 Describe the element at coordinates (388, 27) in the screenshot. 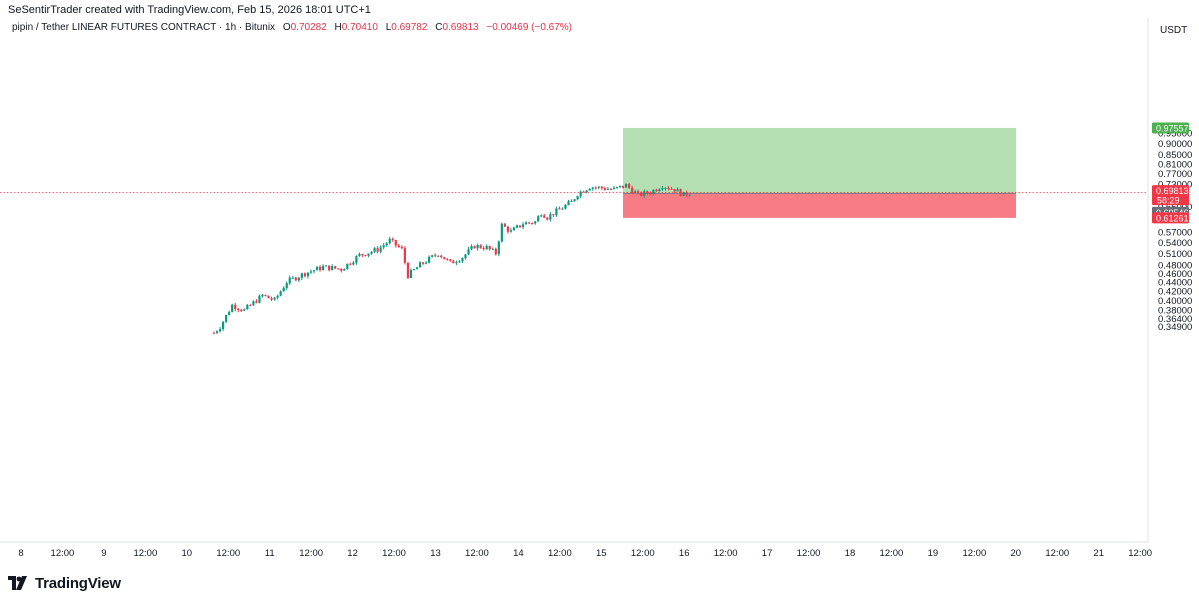

I see `low-label: L` at that location.